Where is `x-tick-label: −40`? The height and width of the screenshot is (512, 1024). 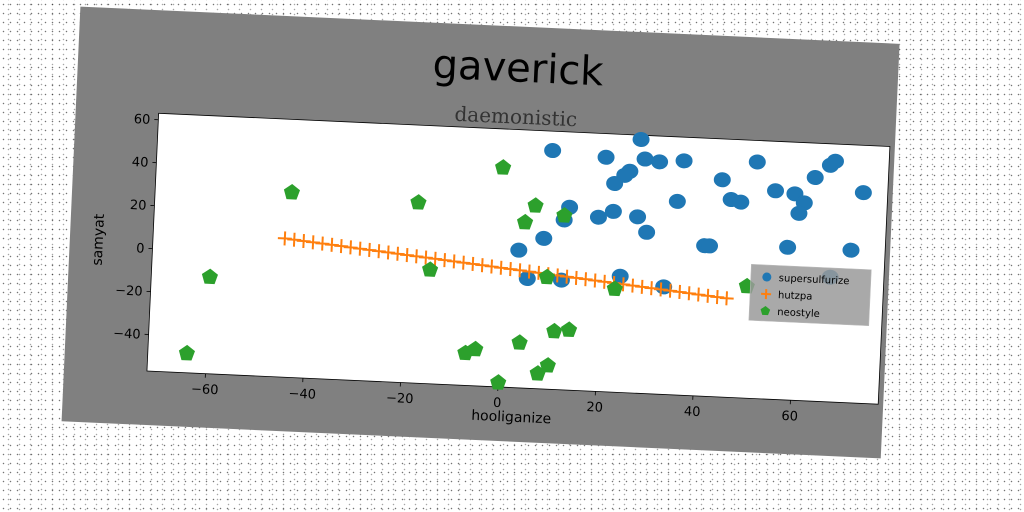 x-tick-label: −40 is located at coordinates (302, 394).